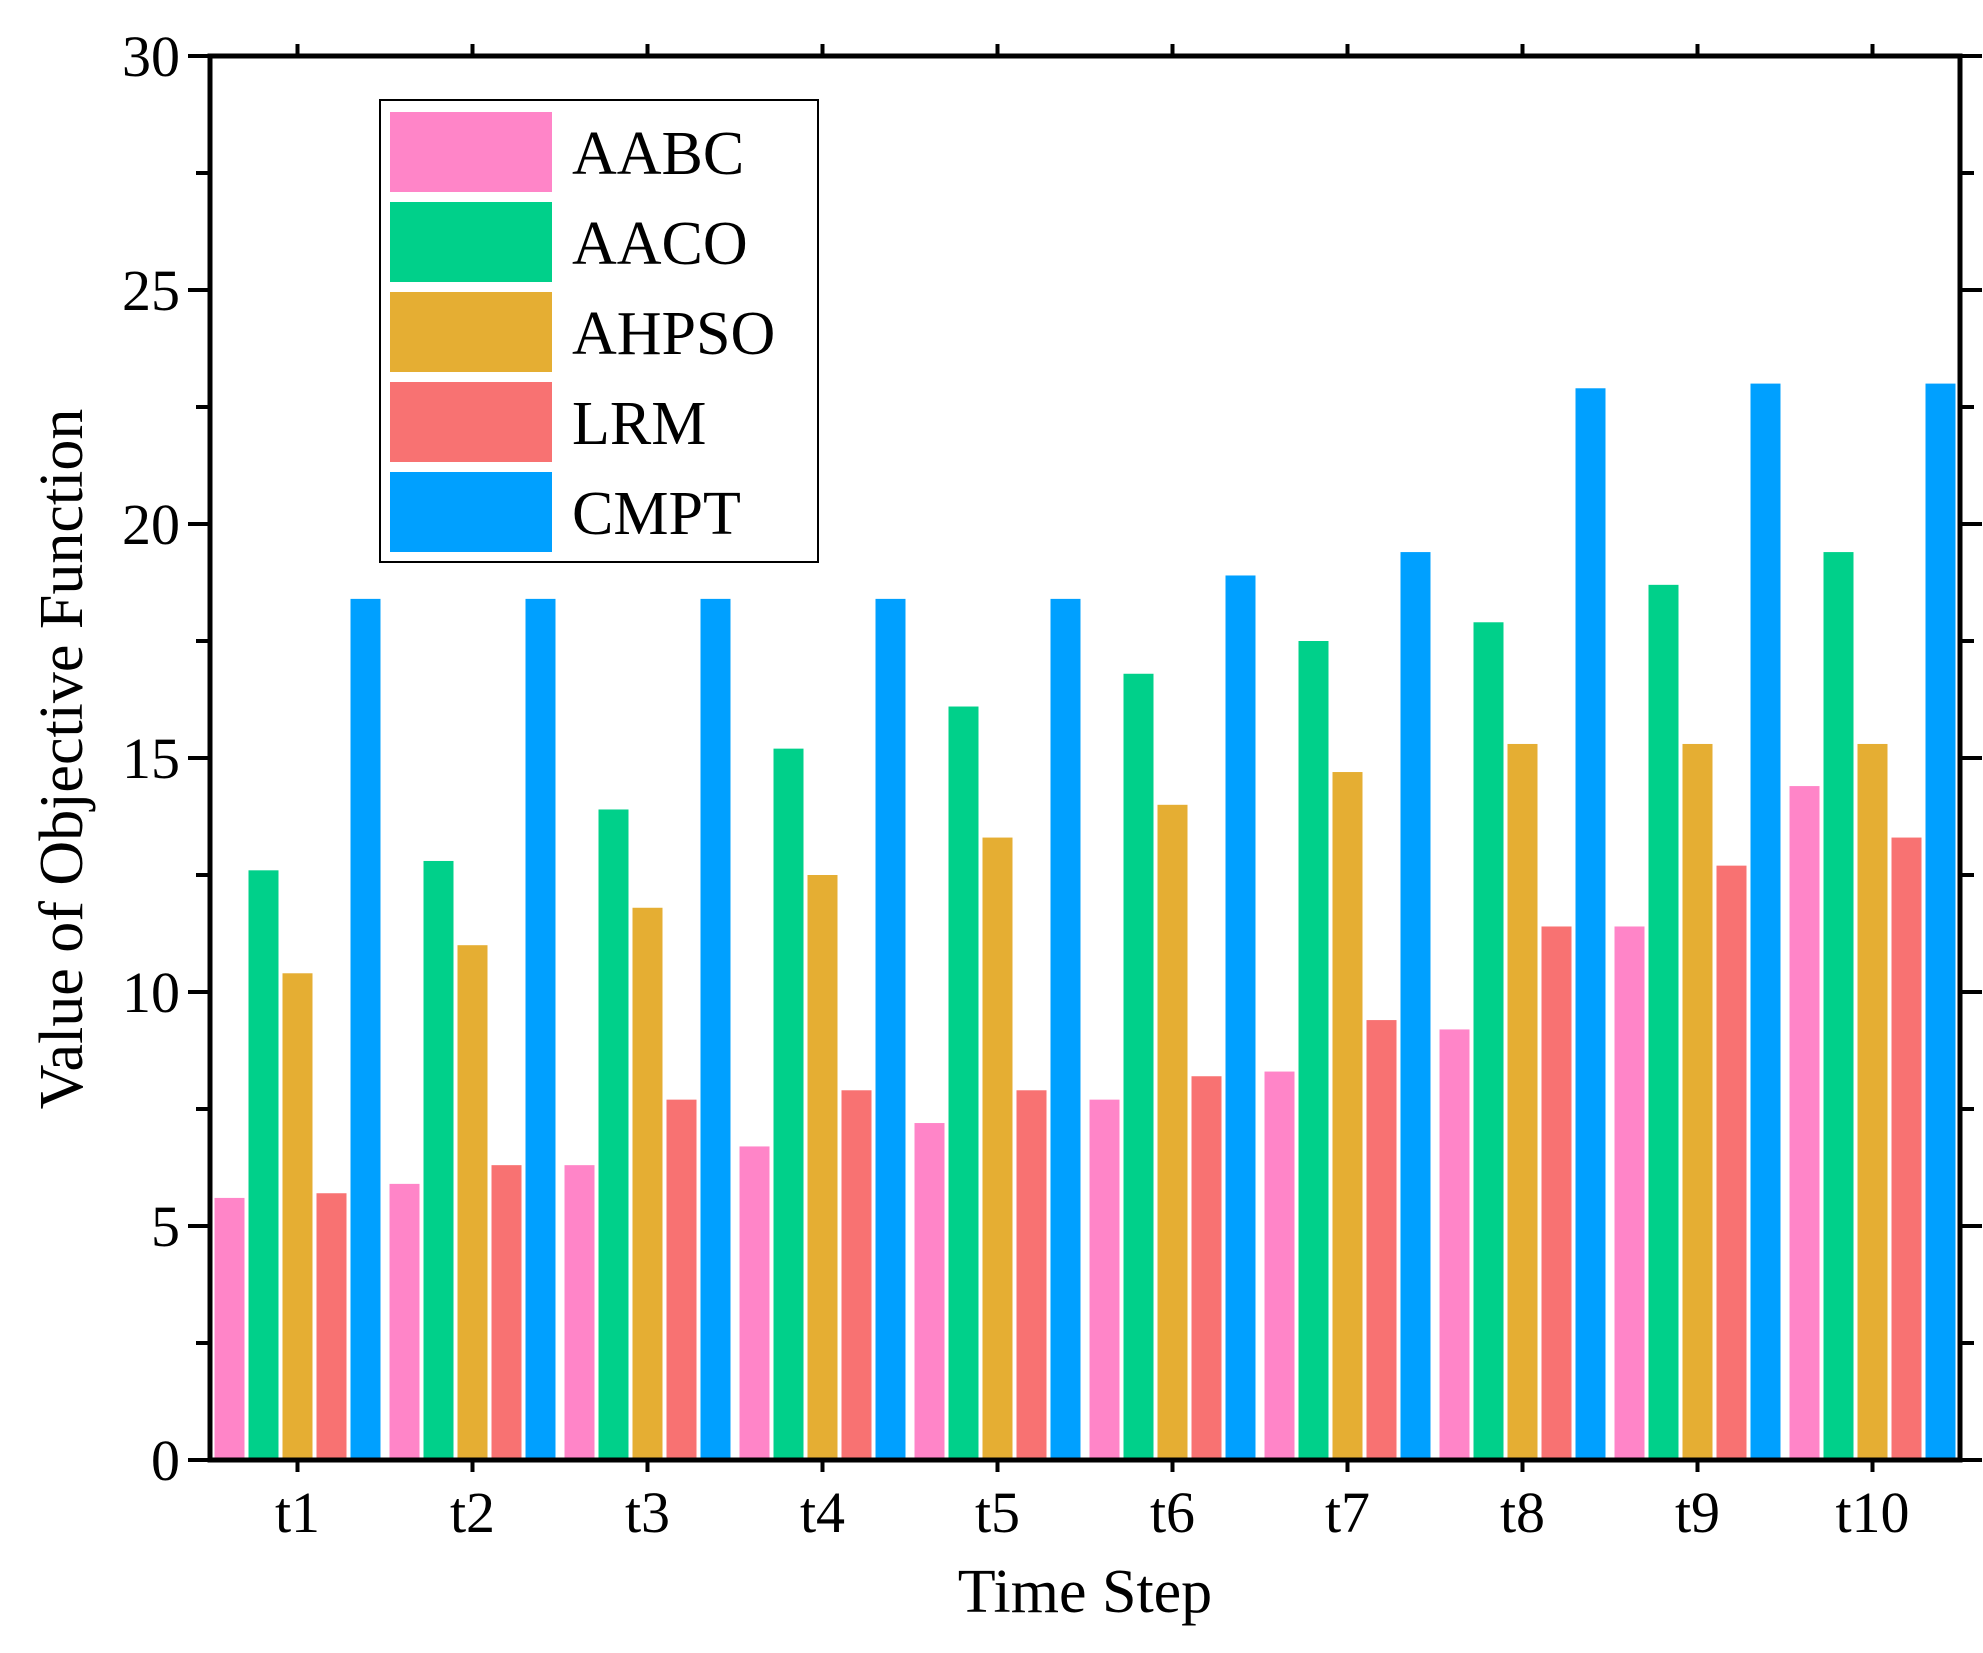  What do you see at coordinates (788, 1104) in the screenshot?
I see `bar-aaco-t4` at bounding box center [788, 1104].